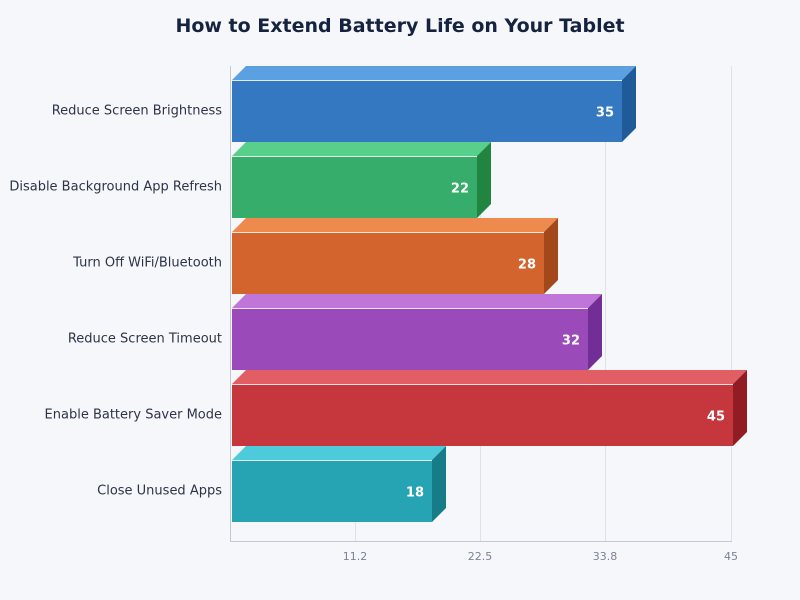 This screenshot has width=800, height=600. I want to click on x-tick-label: 11.2, so click(355, 556).